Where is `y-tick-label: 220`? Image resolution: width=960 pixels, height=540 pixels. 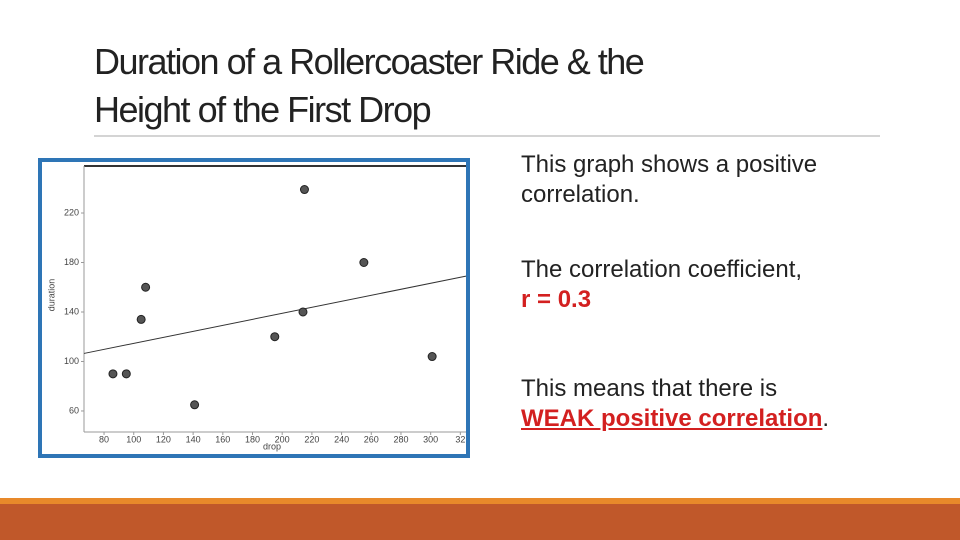
y-tick-label: 220 is located at coordinates (71, 212).